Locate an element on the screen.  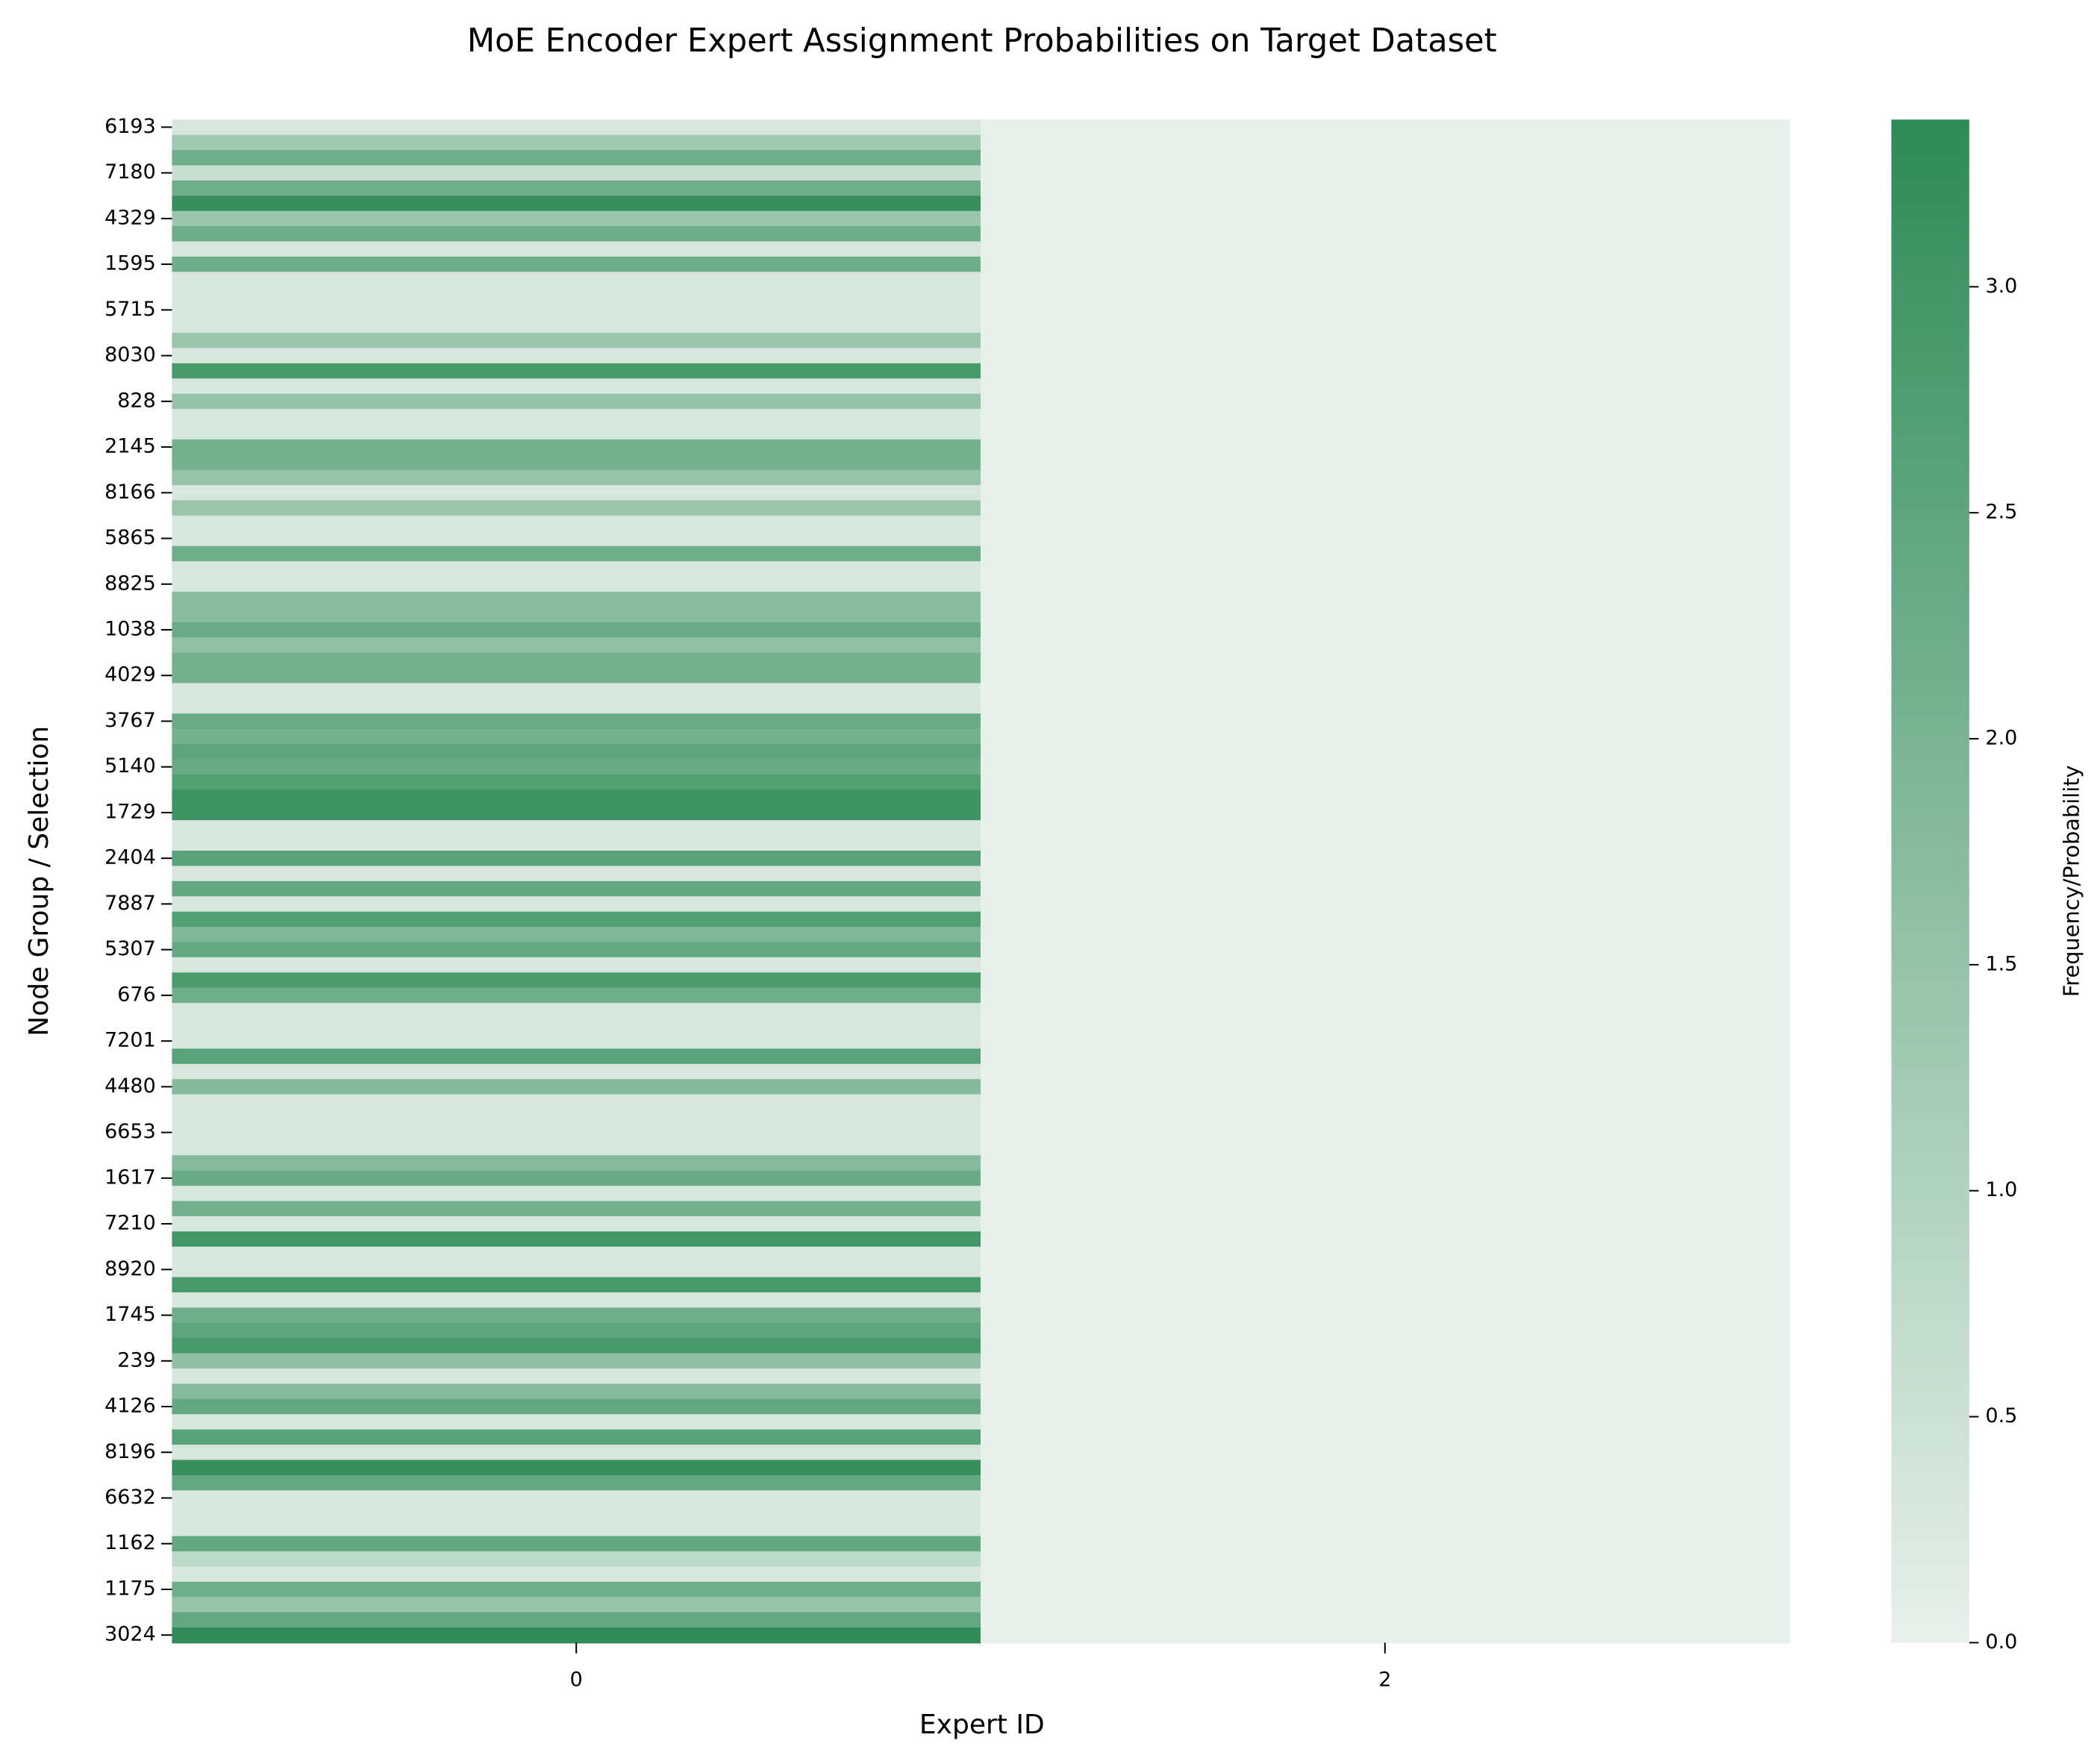
y-tick-label: 2145 is located at coordinates (130, 446).